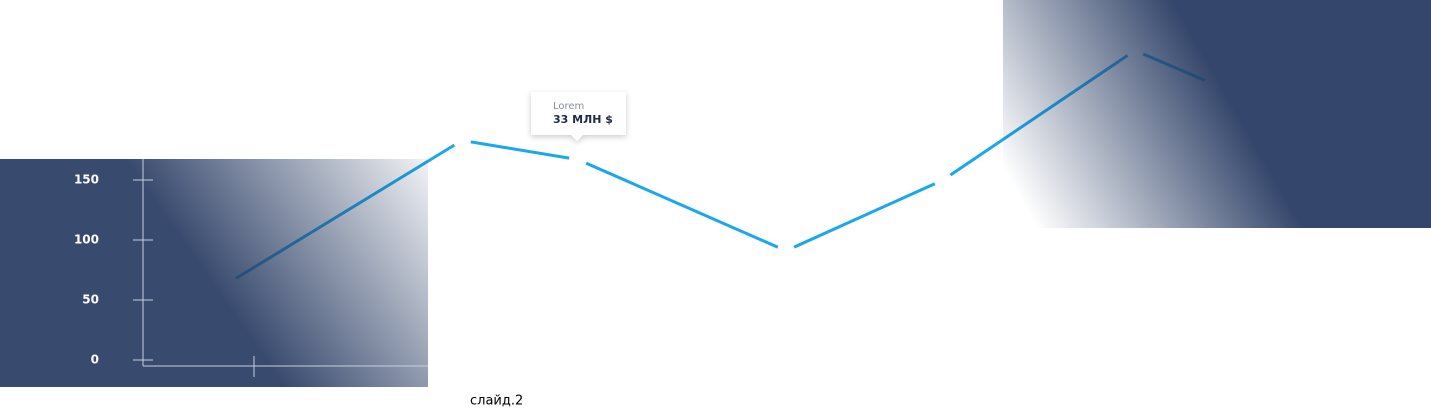  I want to click on tooltip-value: 33 МЛН $, so click(583, 119).